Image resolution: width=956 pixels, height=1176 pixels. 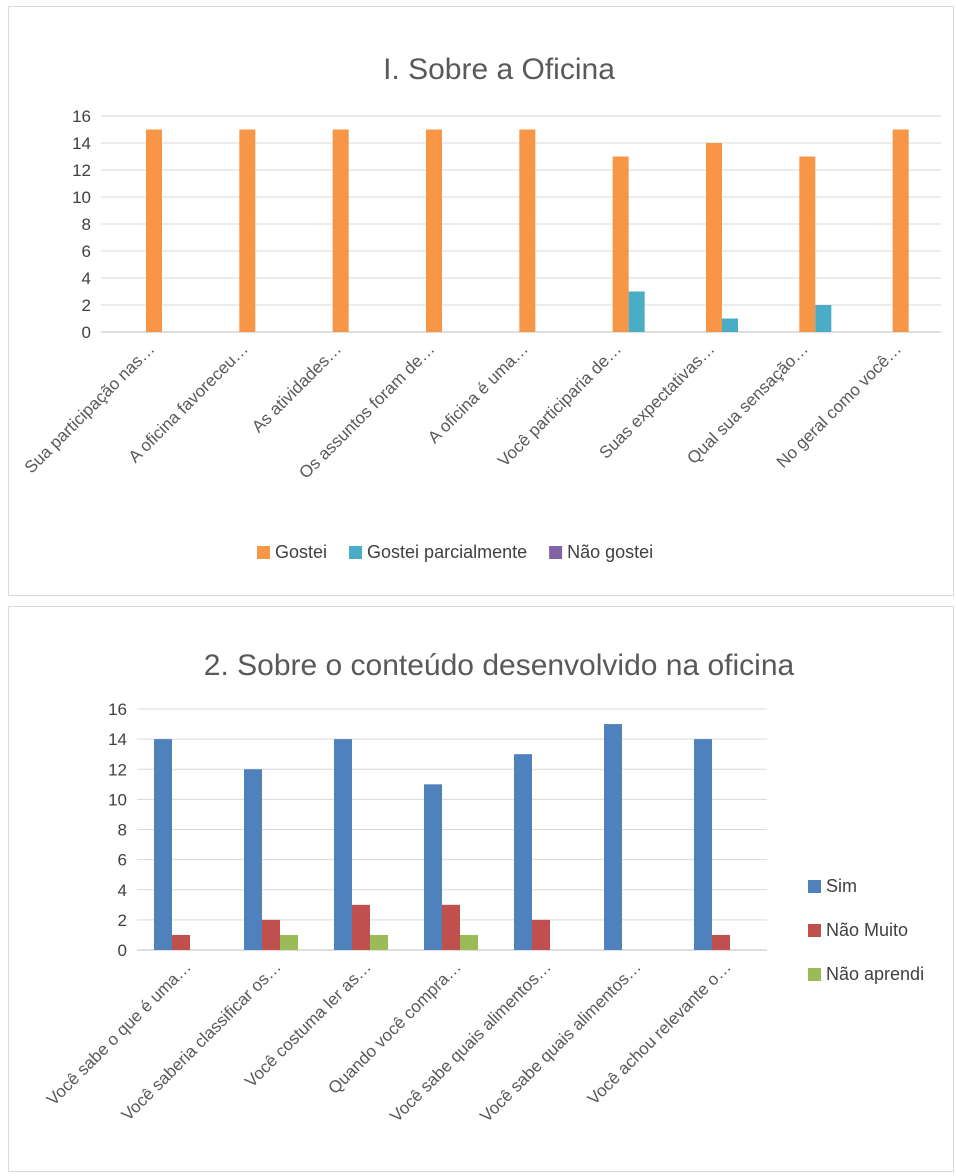 What do you see at coordinates (301, 552) in the screenshot?
I see `legend-label: Gostei` at bounding box center [301, 552].